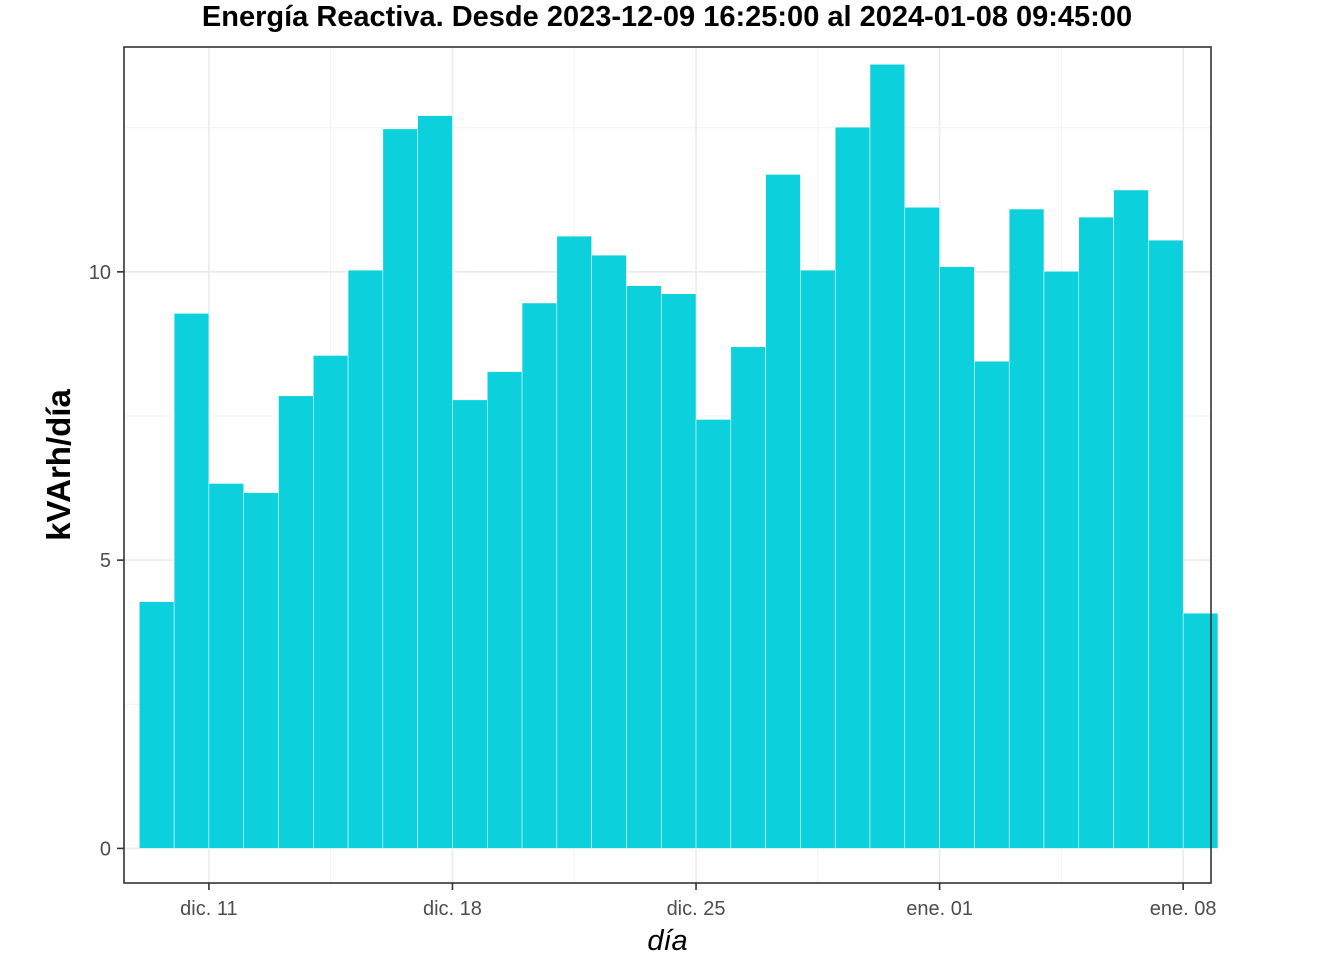 Image resolution: width=1344 pixels, height=960 pixels. Describe the element at coordinates (105, 561) in the screenshot. I see `y-tick-label: 5` at that location.